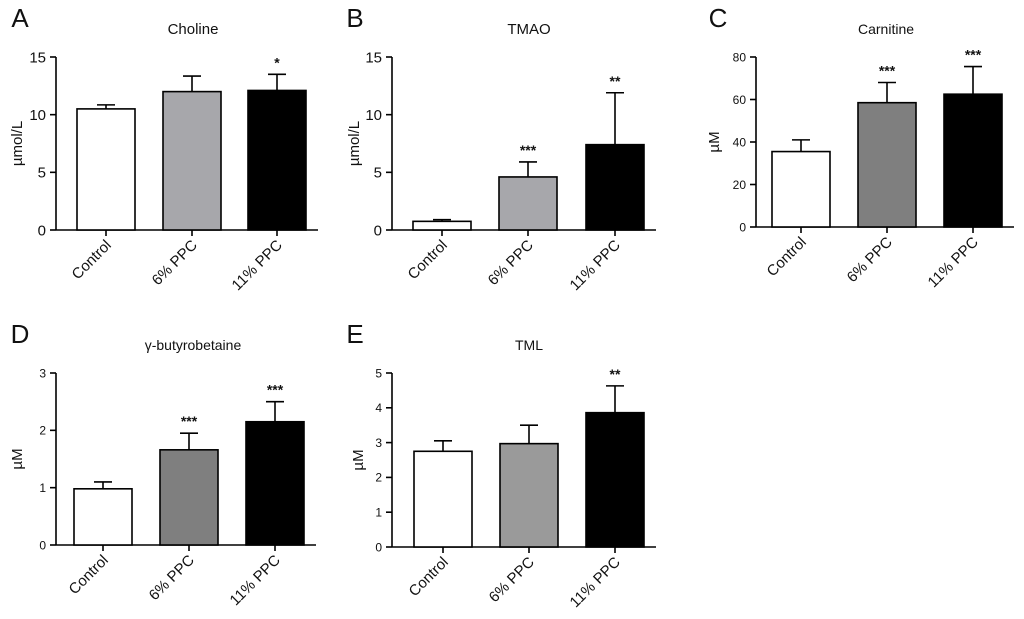  What do you see at coordinates (740, 57) in the screenshot?
I see `y-tick-label: 80` at bounding box center [740, 57].